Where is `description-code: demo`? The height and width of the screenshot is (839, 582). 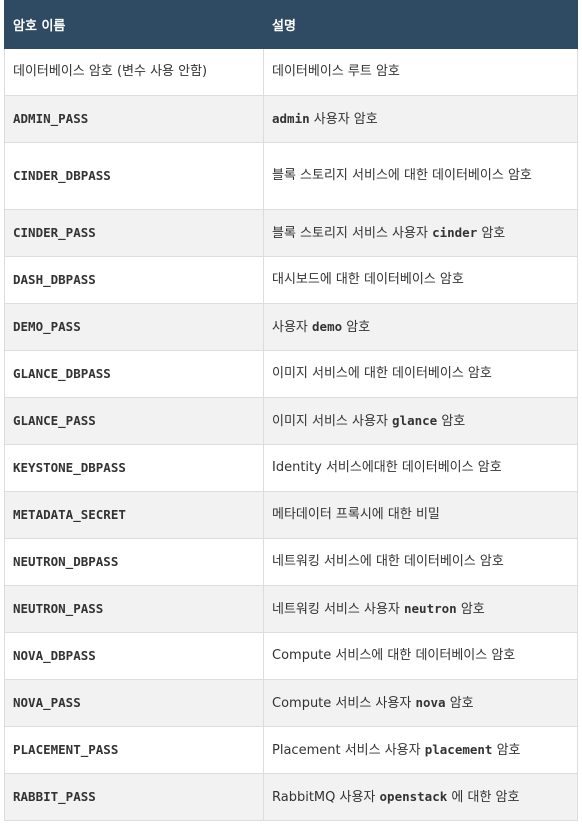
description-code: demo is located at coordinates (327, 326).